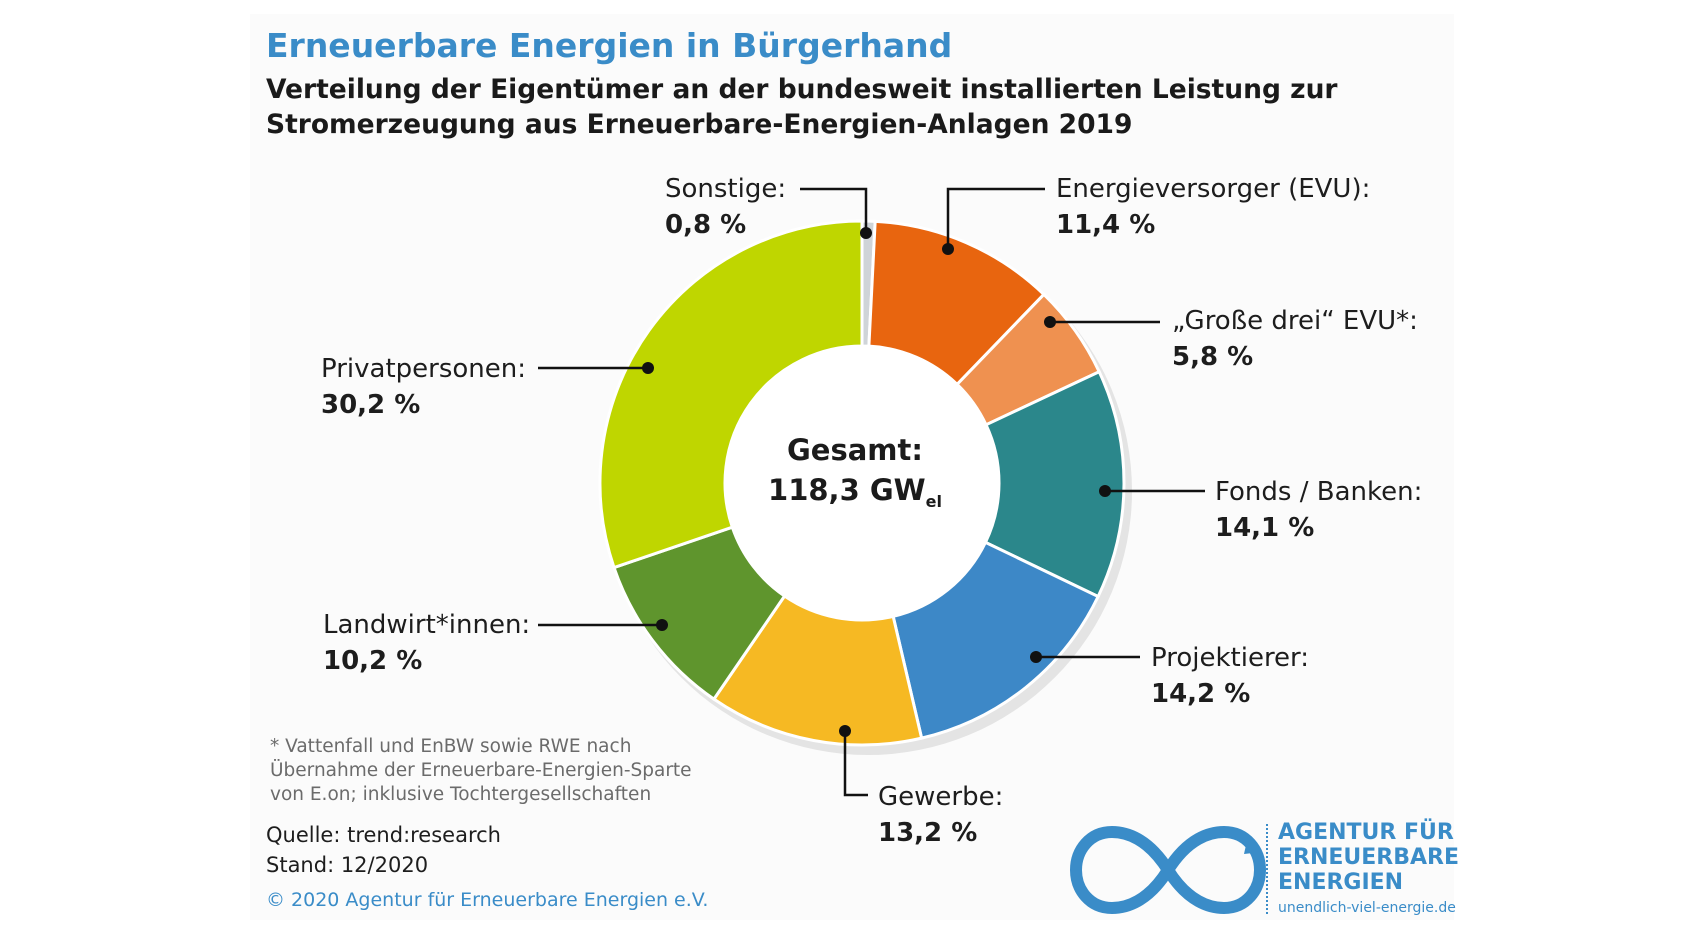 The height and width of the screenshot is (946, 1682). What do you see at coordinates (1054, 484) in the screenshot?
I see `slice-fonds-banken` at bounding box center [1054, 484].